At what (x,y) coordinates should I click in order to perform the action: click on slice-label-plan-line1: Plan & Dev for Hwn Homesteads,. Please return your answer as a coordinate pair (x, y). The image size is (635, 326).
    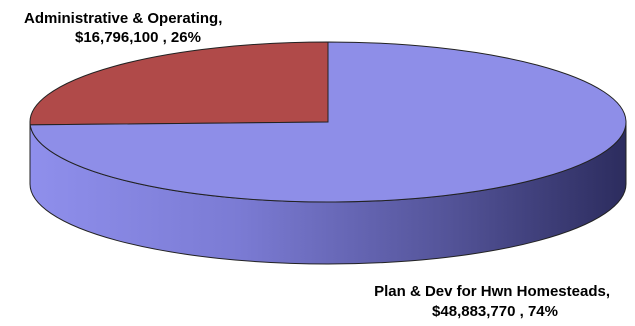
    Looking at the image, I should click on (492, 291).